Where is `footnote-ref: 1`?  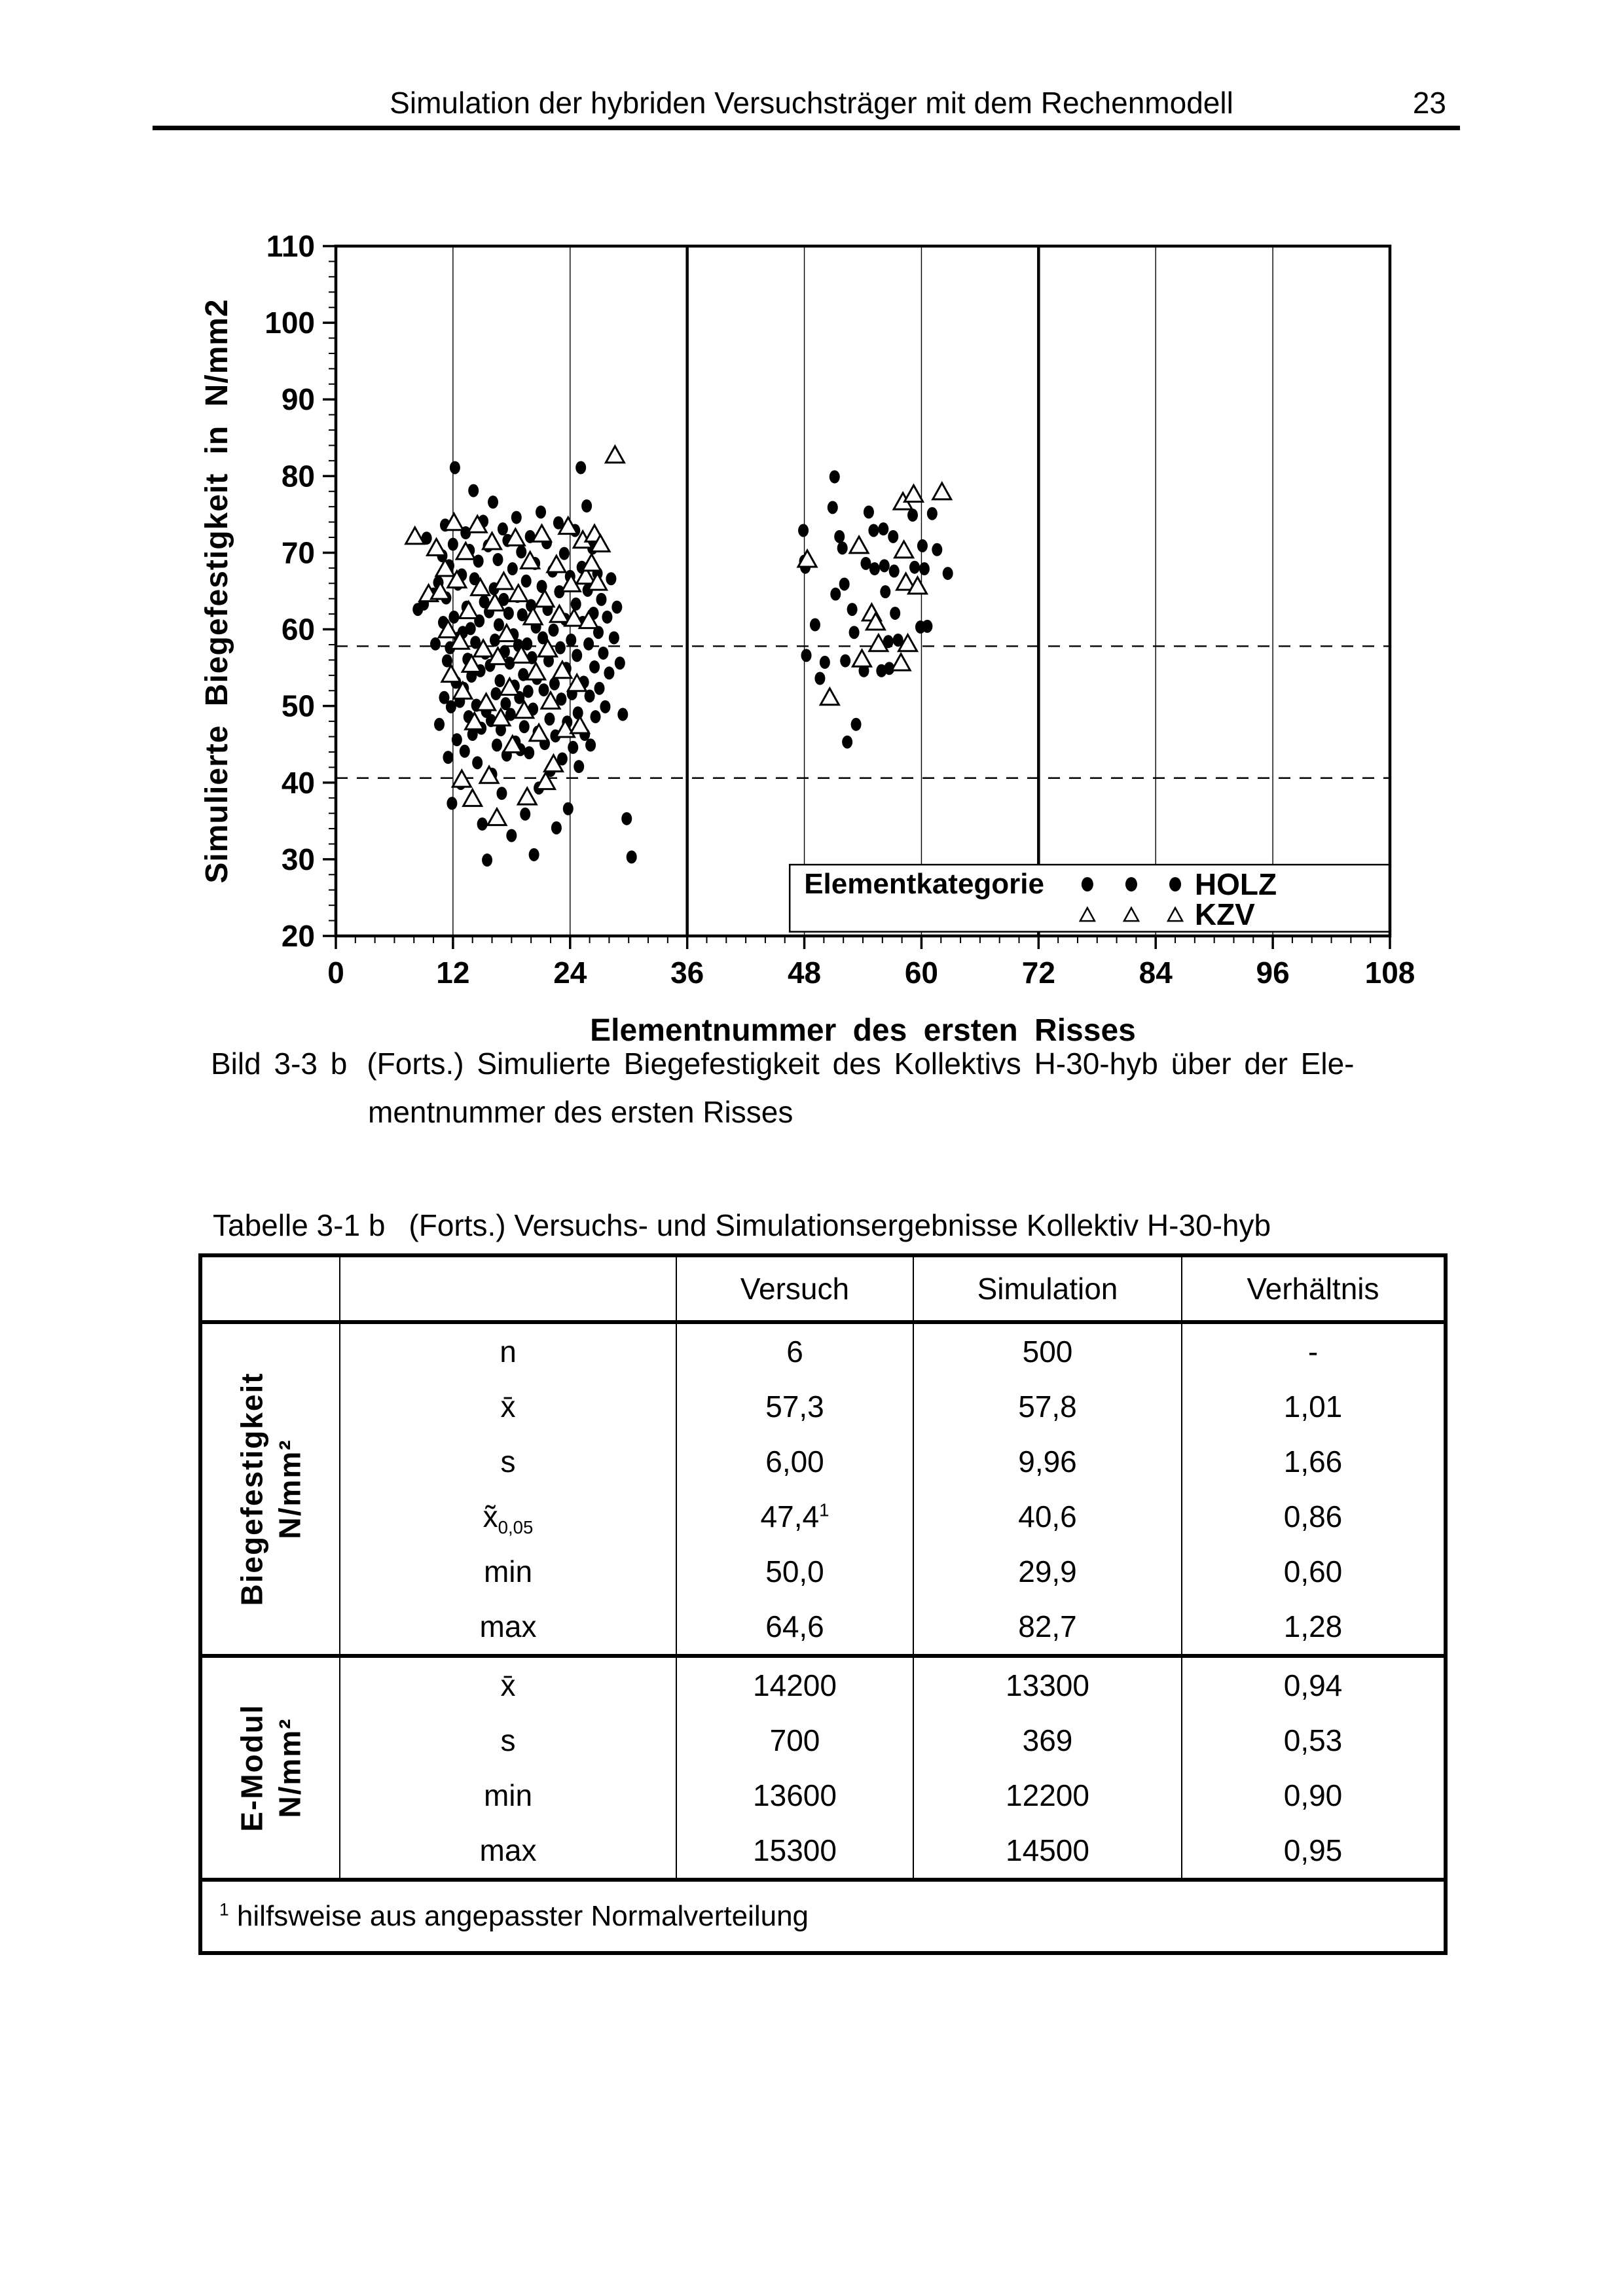 footnote-ref: 1 is located at coordinates (824, 1509).